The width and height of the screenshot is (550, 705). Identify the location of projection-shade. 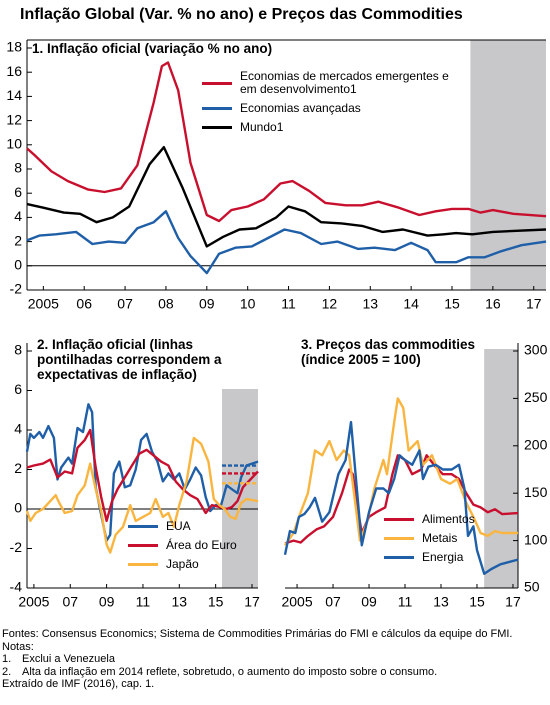
(508, 165).